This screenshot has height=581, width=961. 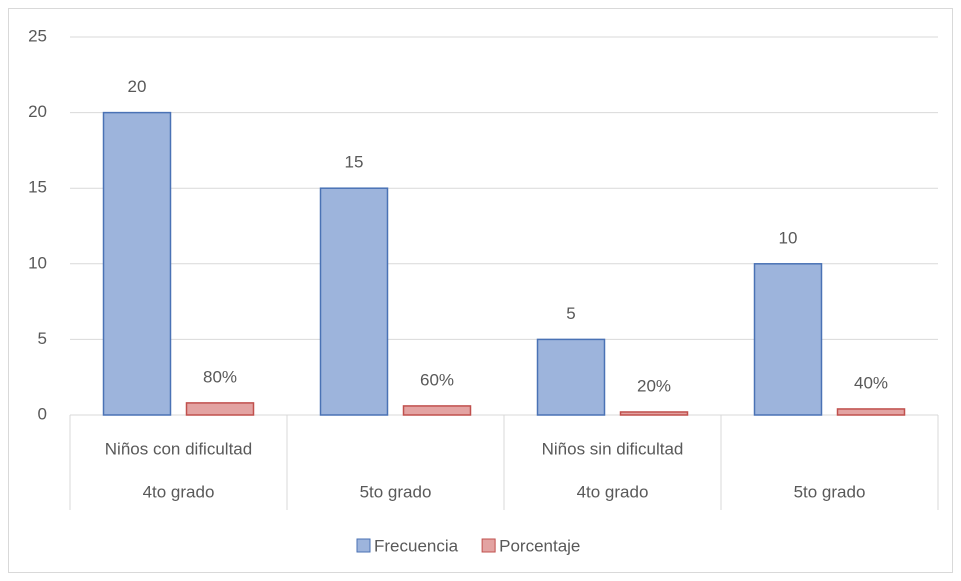 I want to click on y-tick-label: 15, so click(x=37, y=187).